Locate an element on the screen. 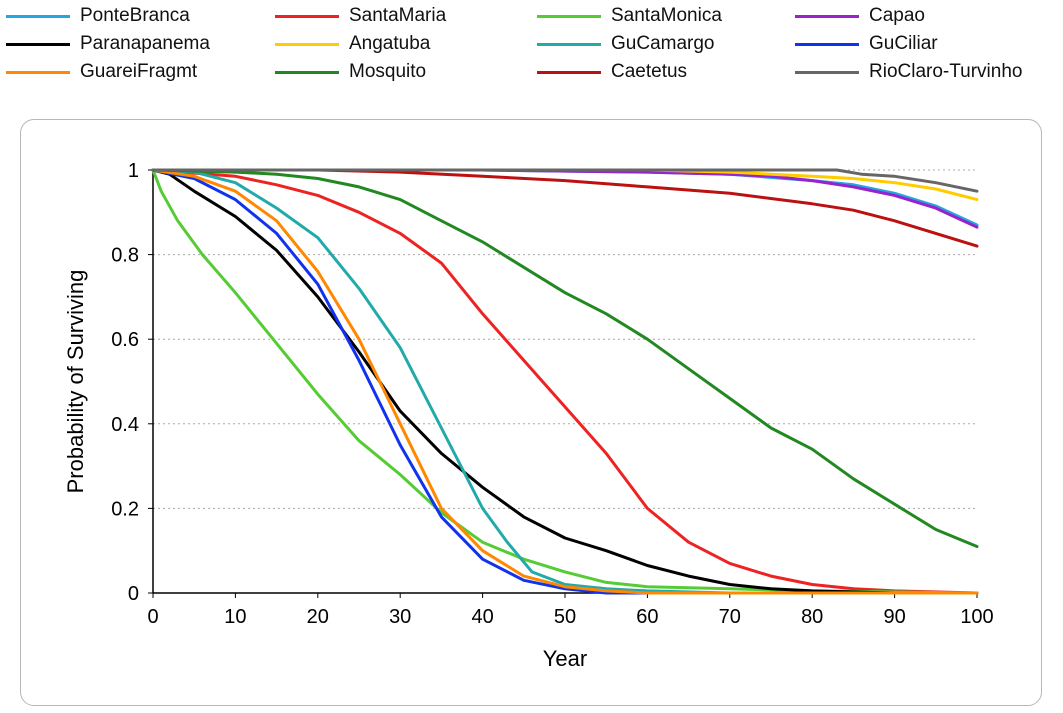 The width and height of the screenshot is (1063, 713). legend-label: Angatuba is located at coordinates (390, 43).